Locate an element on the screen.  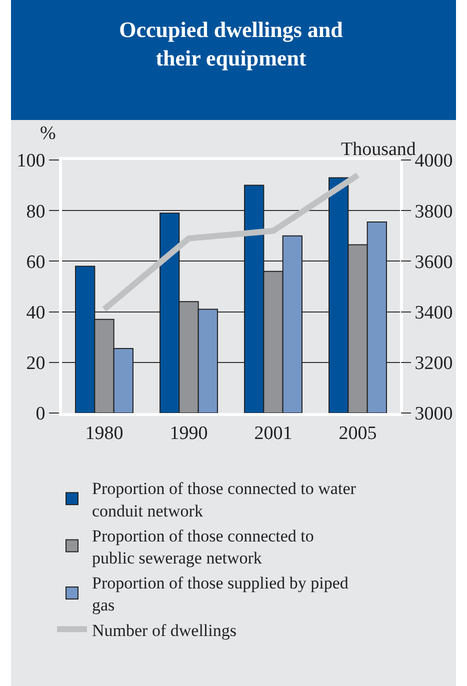
y-tick-label: 100 is located at coordinates (31, 161).